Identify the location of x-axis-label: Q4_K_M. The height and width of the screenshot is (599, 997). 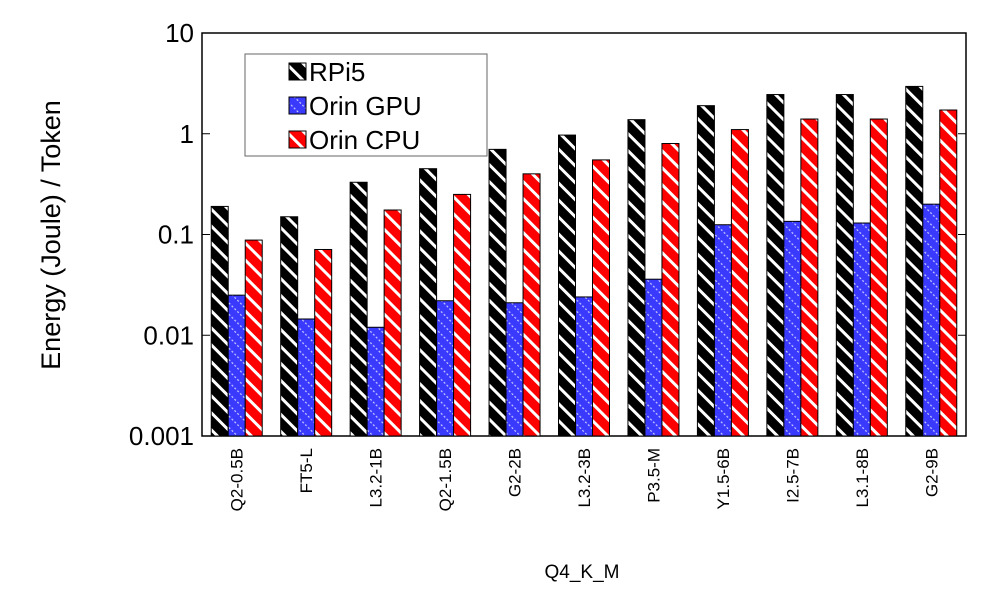
(582, 572).